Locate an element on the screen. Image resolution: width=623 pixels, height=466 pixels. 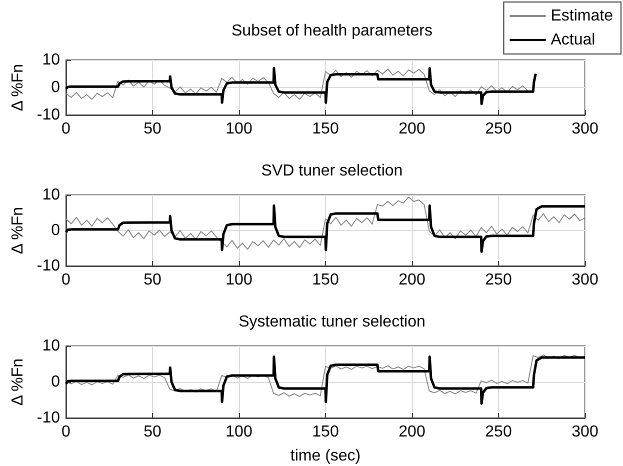
chart-title: SVD tuner selection is located at coordinates (332, 171).